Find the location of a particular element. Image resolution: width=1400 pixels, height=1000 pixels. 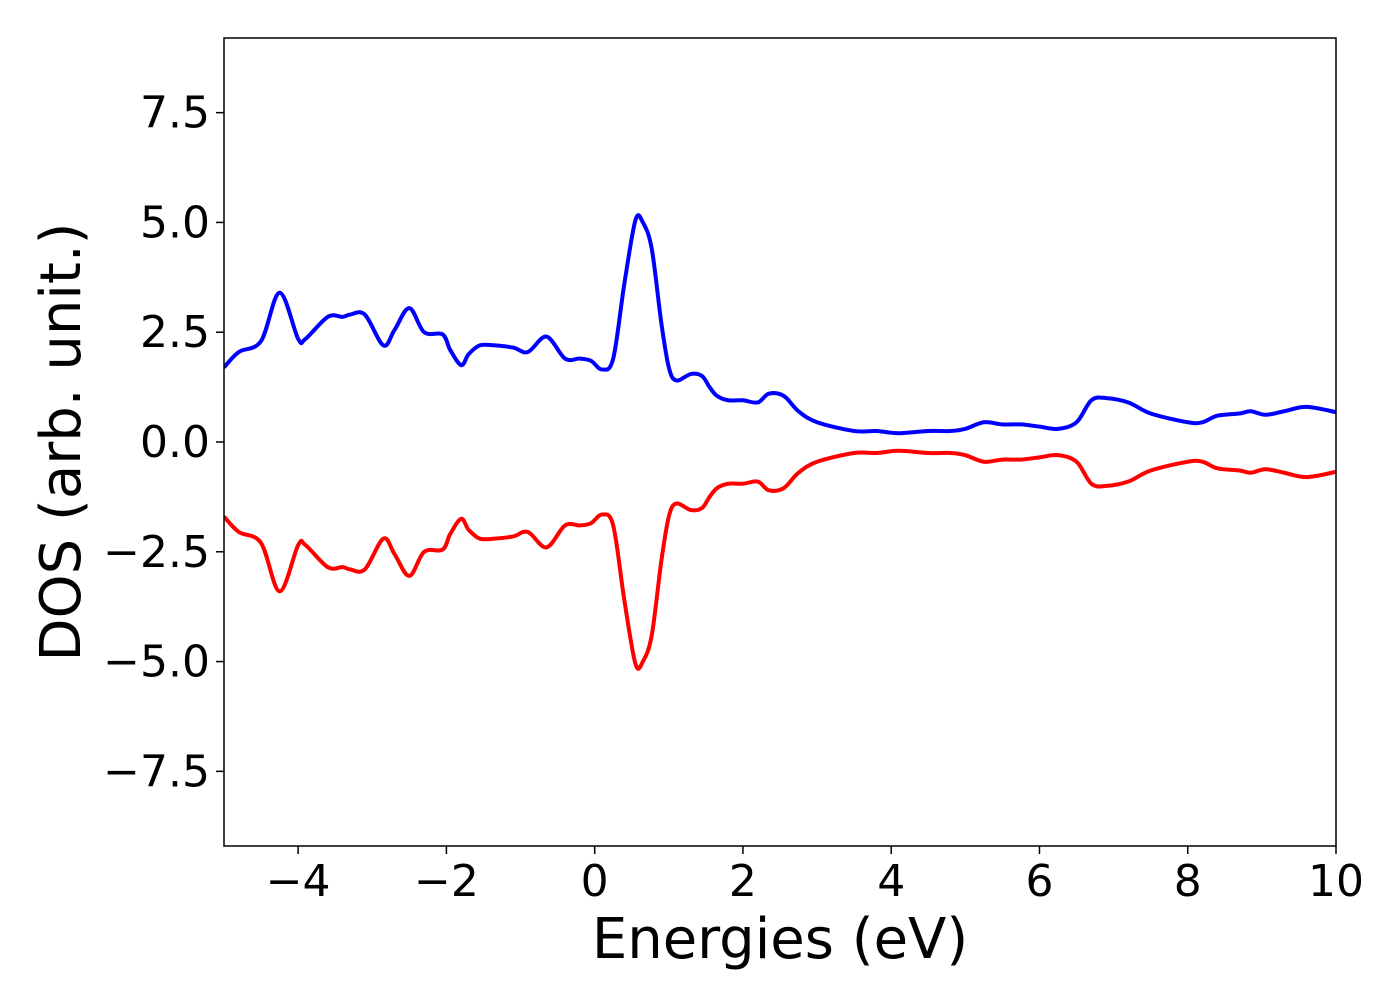

x-tick-label: 8 is located at coordinates (1188, 881).